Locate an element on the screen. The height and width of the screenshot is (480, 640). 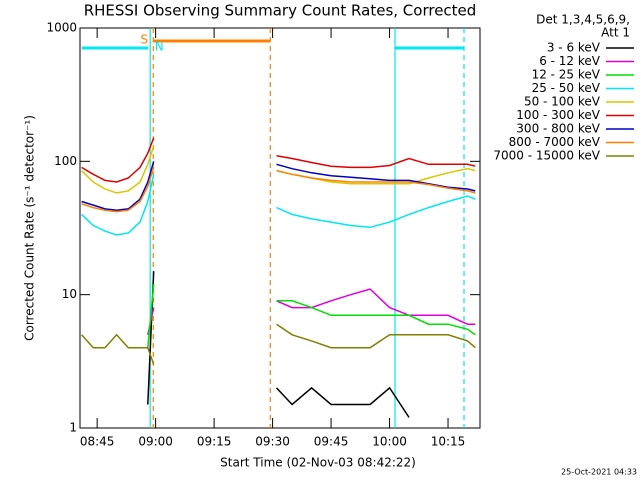
x-tick-label: 08:45 is located at coordinates (97, 442).